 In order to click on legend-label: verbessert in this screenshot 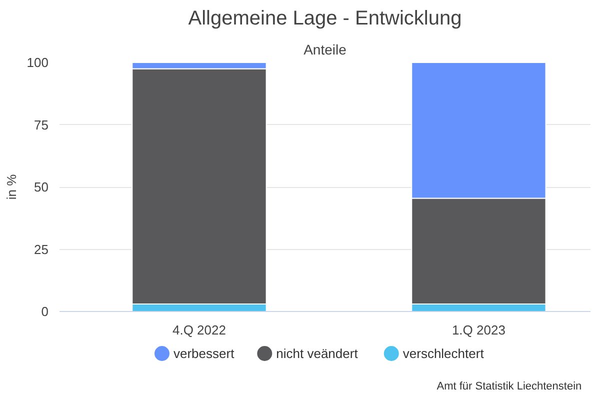, I will do `click(204, 353)`.